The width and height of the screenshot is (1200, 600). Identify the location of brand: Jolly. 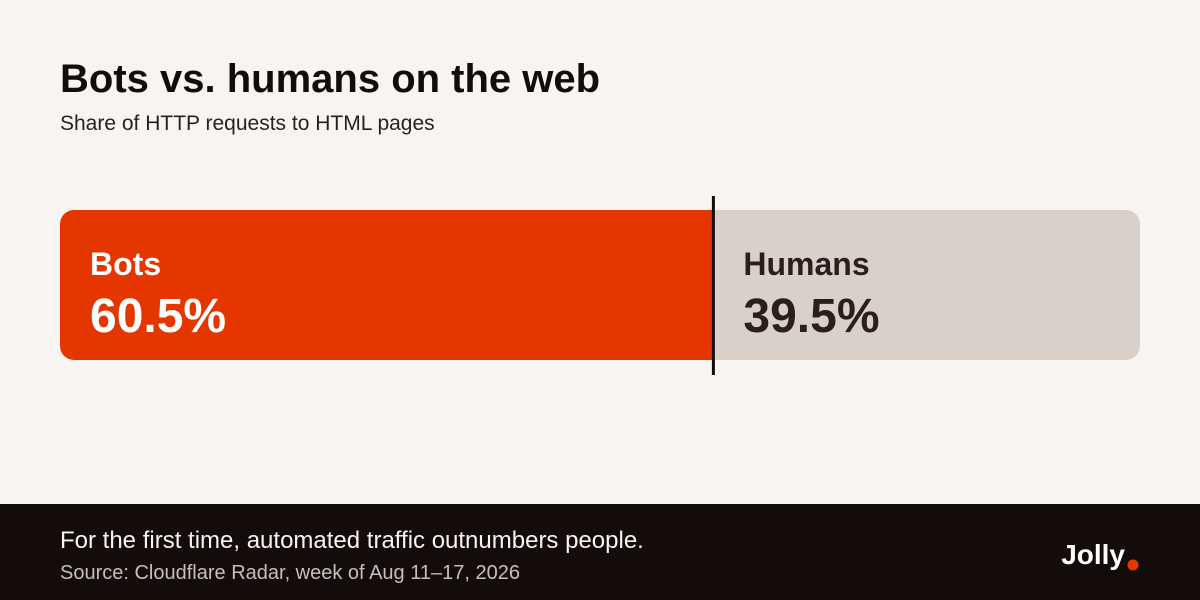
(1093, 554).